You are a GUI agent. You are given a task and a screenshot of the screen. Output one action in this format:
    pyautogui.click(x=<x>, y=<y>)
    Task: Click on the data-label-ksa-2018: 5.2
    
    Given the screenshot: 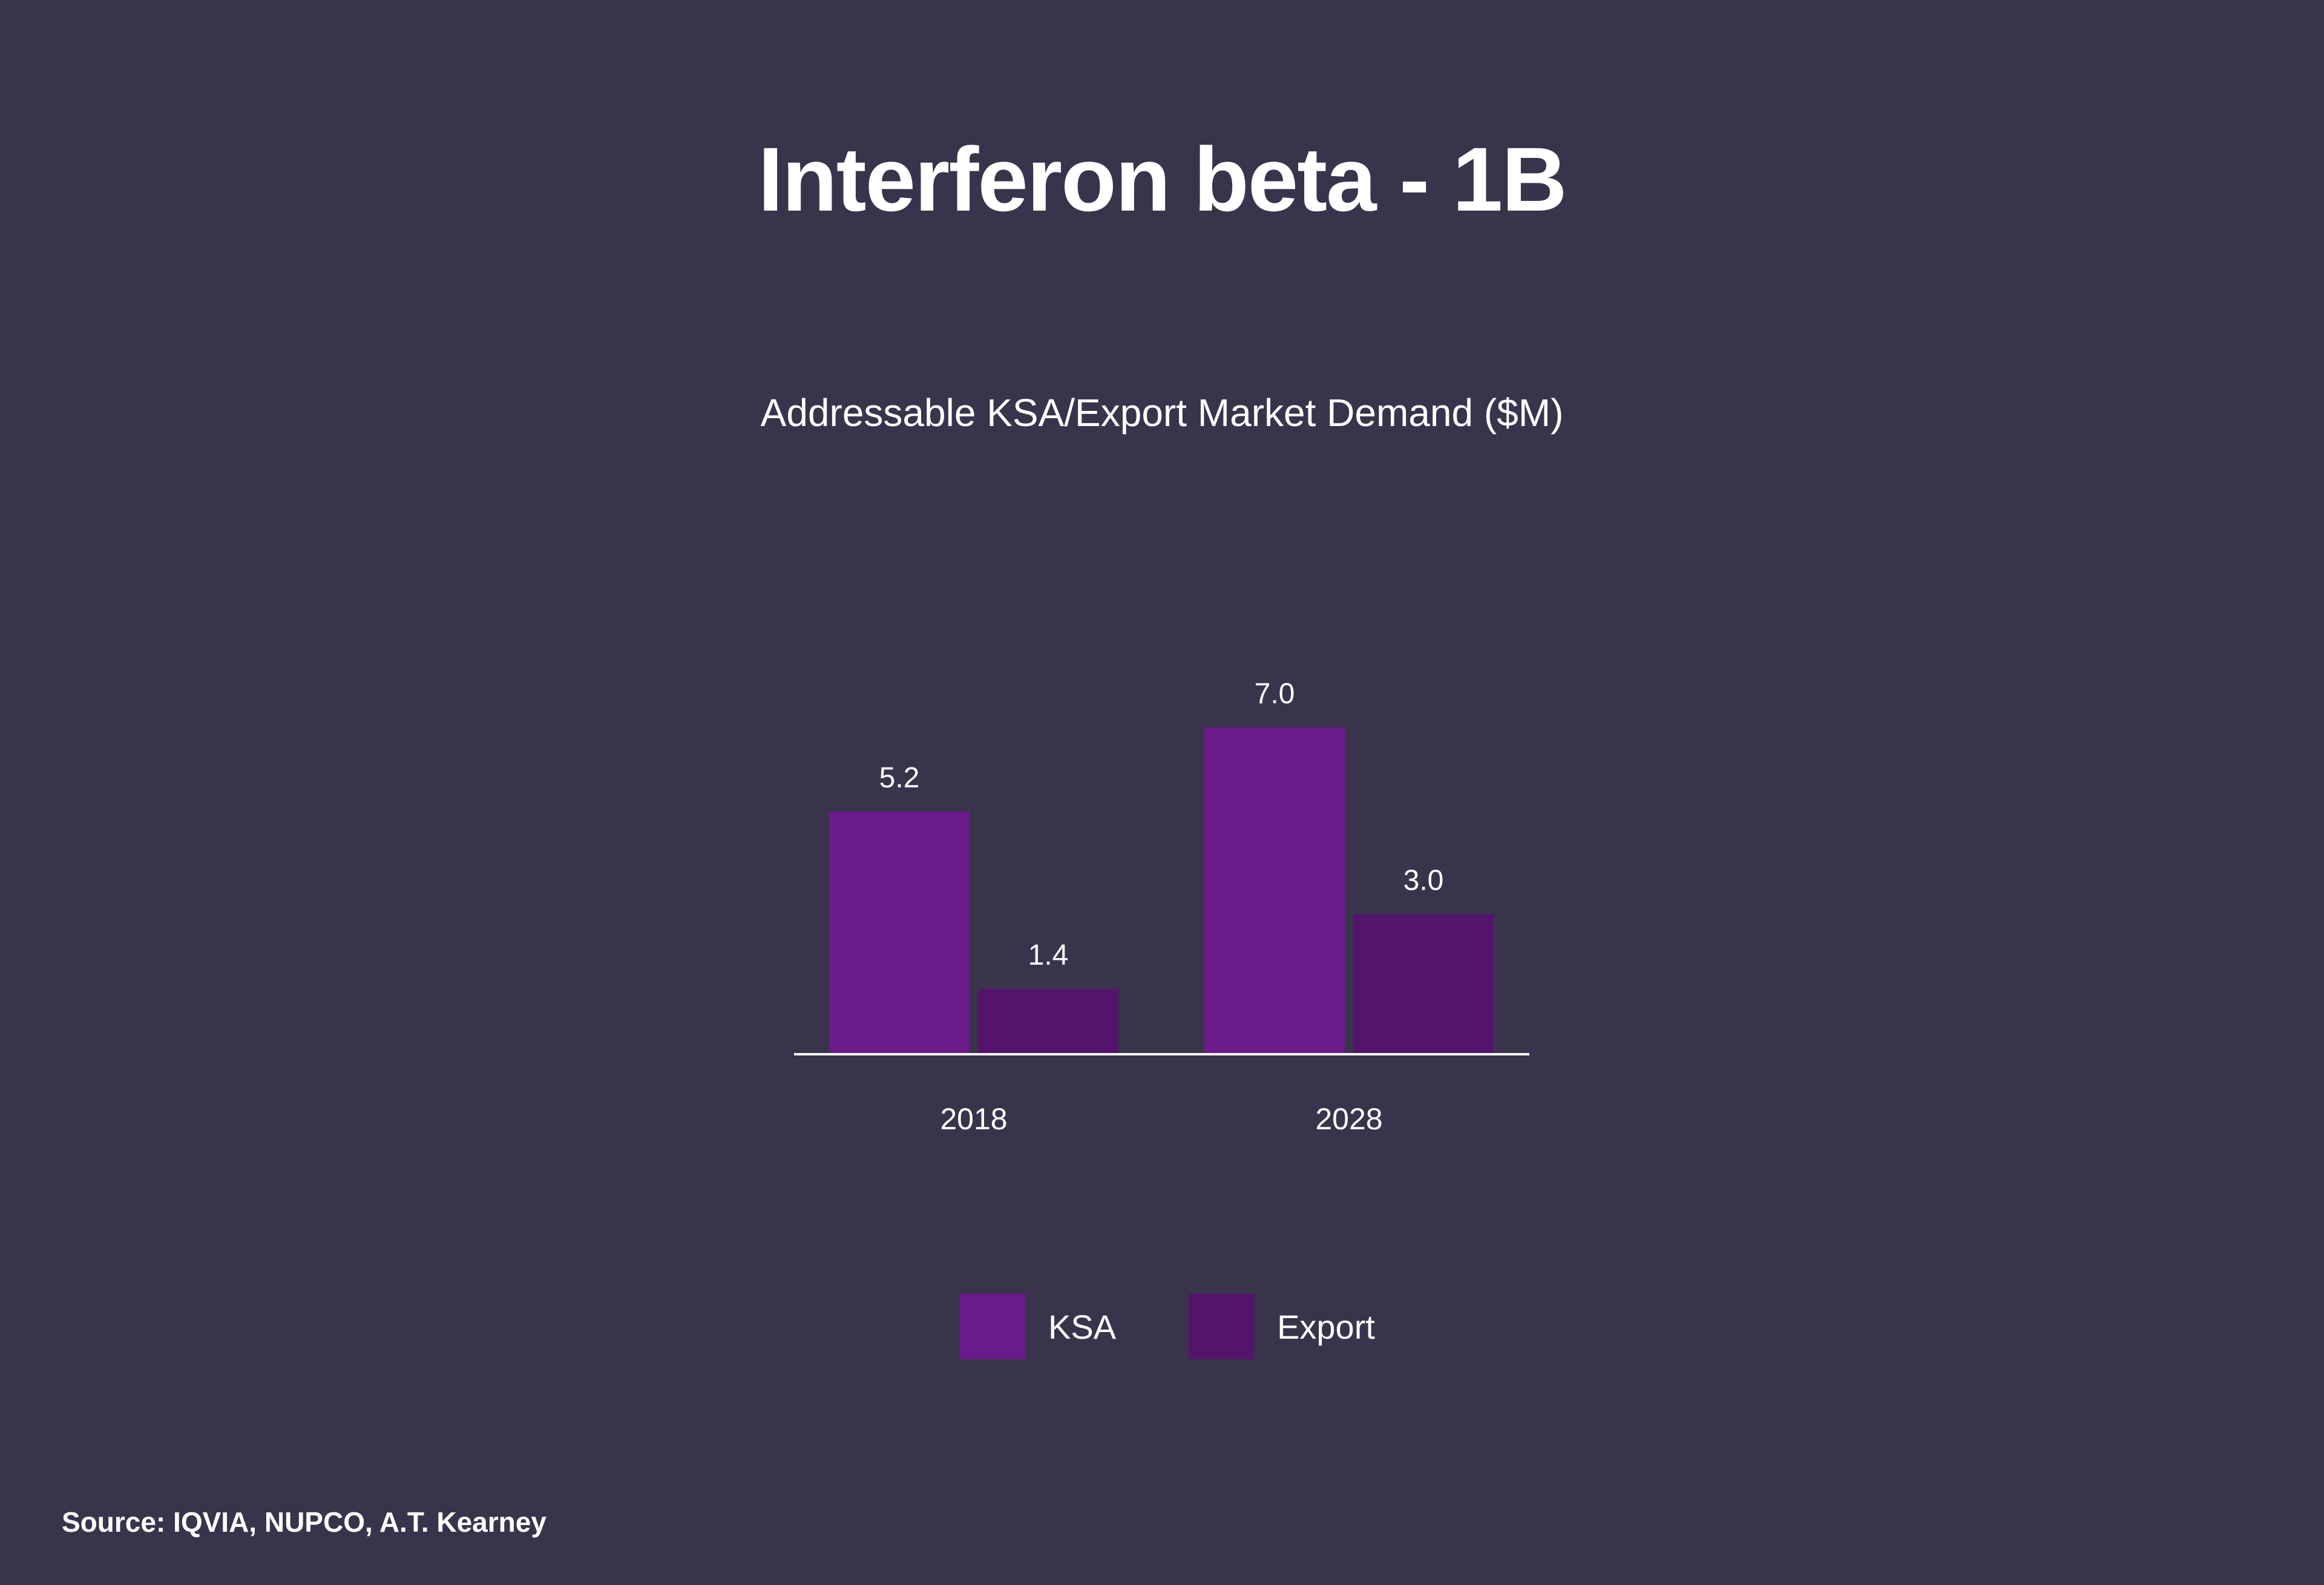 What is the action you would take?
    pyautogui.click(x=899, y=778)
    